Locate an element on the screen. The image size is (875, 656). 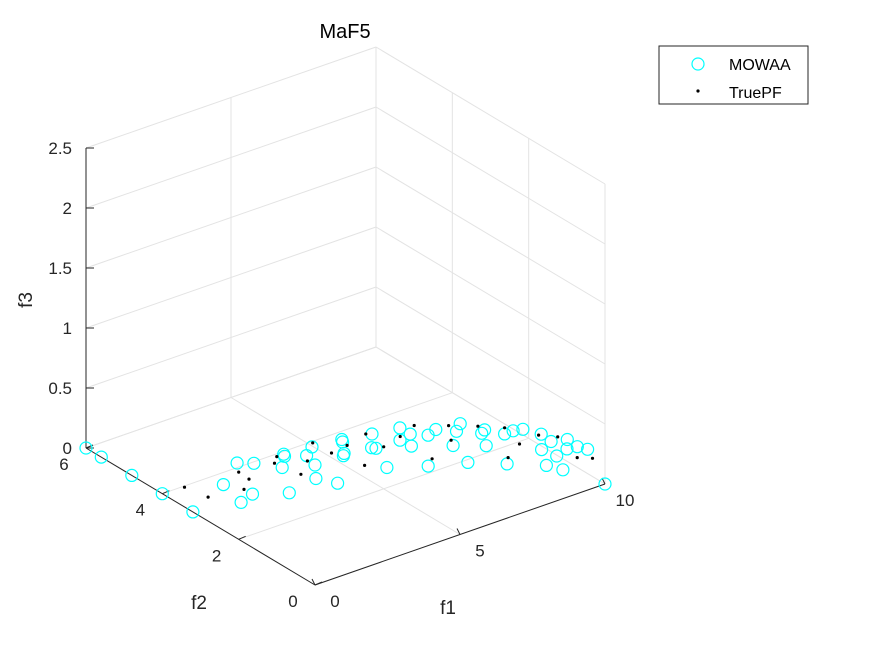
legend: MOWAA TruePF is located at coordinates (733, 75).